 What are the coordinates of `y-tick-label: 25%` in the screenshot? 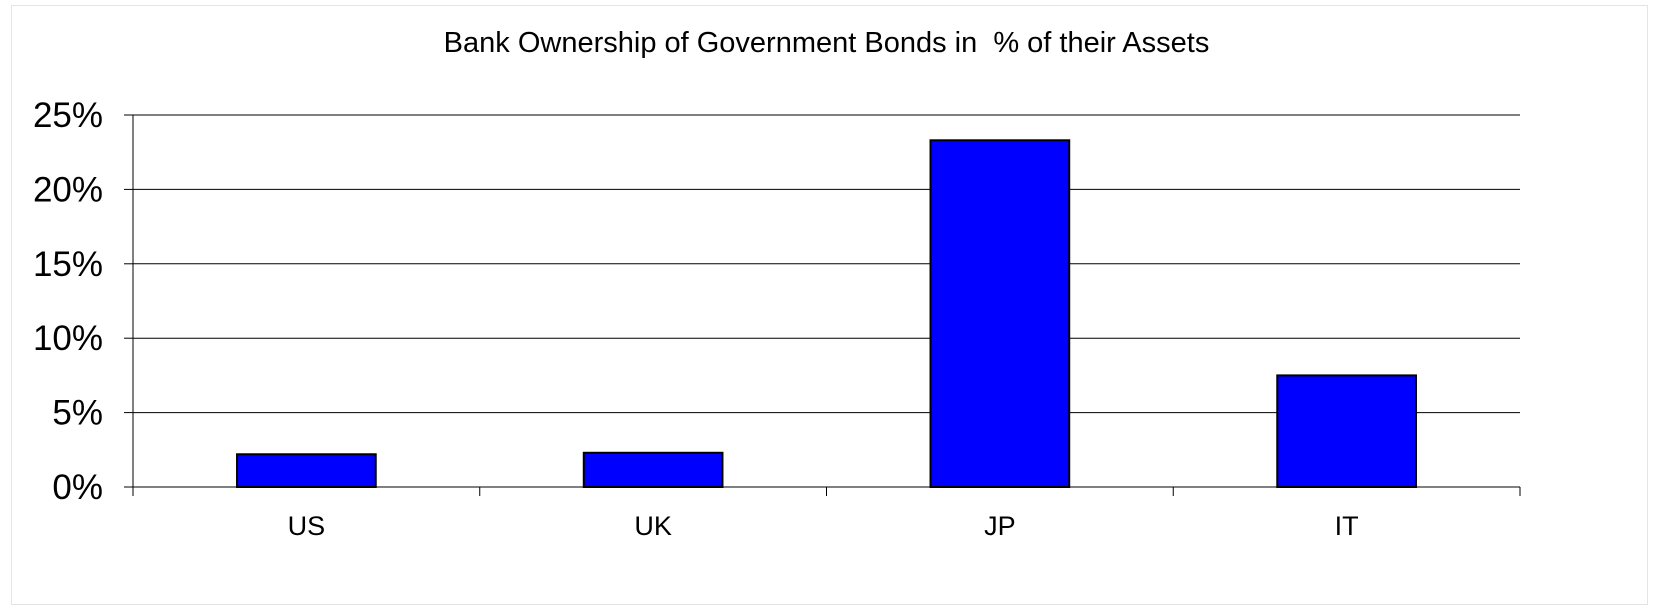 It's located at (68, 115).